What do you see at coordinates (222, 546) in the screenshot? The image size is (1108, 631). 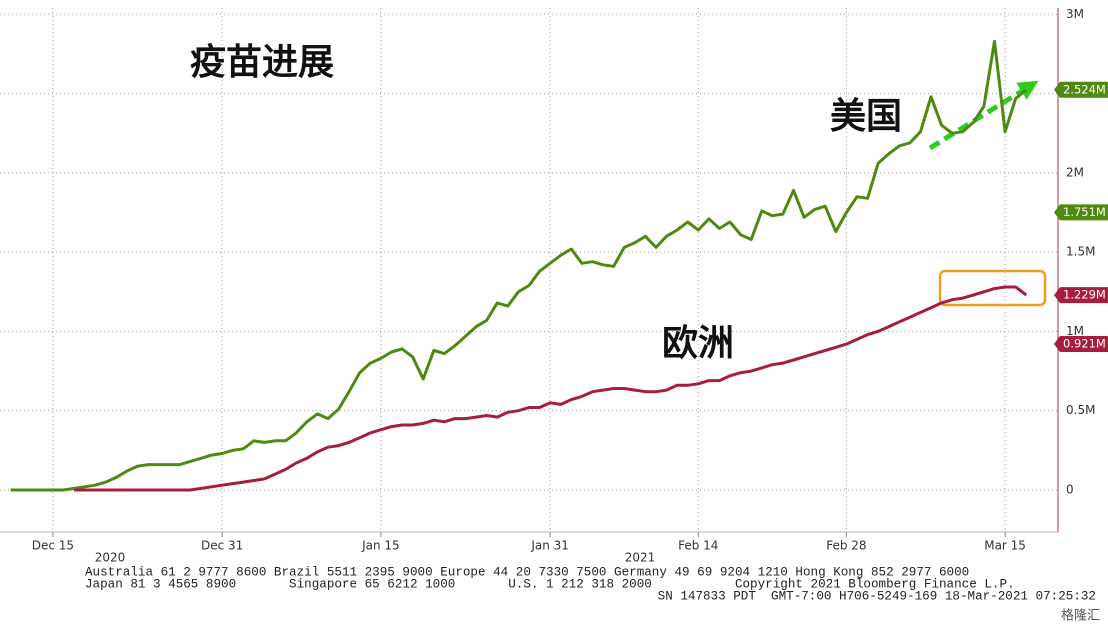 I see `x-tick-label: Dec 31` at bounding box center [222, 546].